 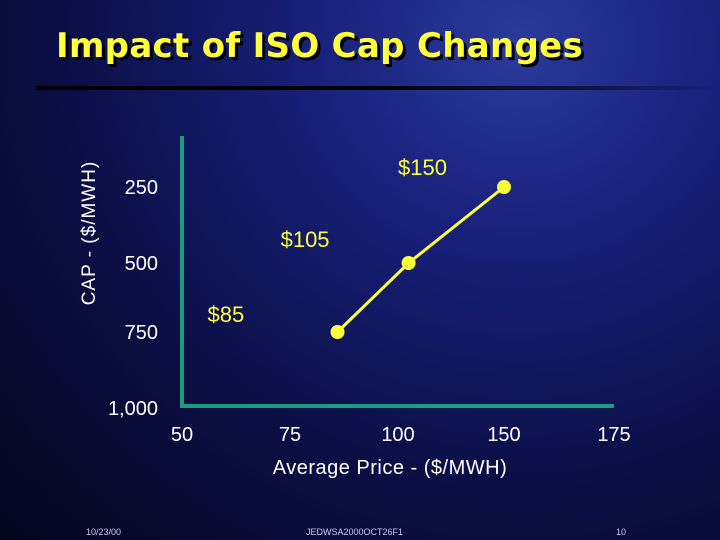 I want to click on series-line, so click(x=420, y=259).